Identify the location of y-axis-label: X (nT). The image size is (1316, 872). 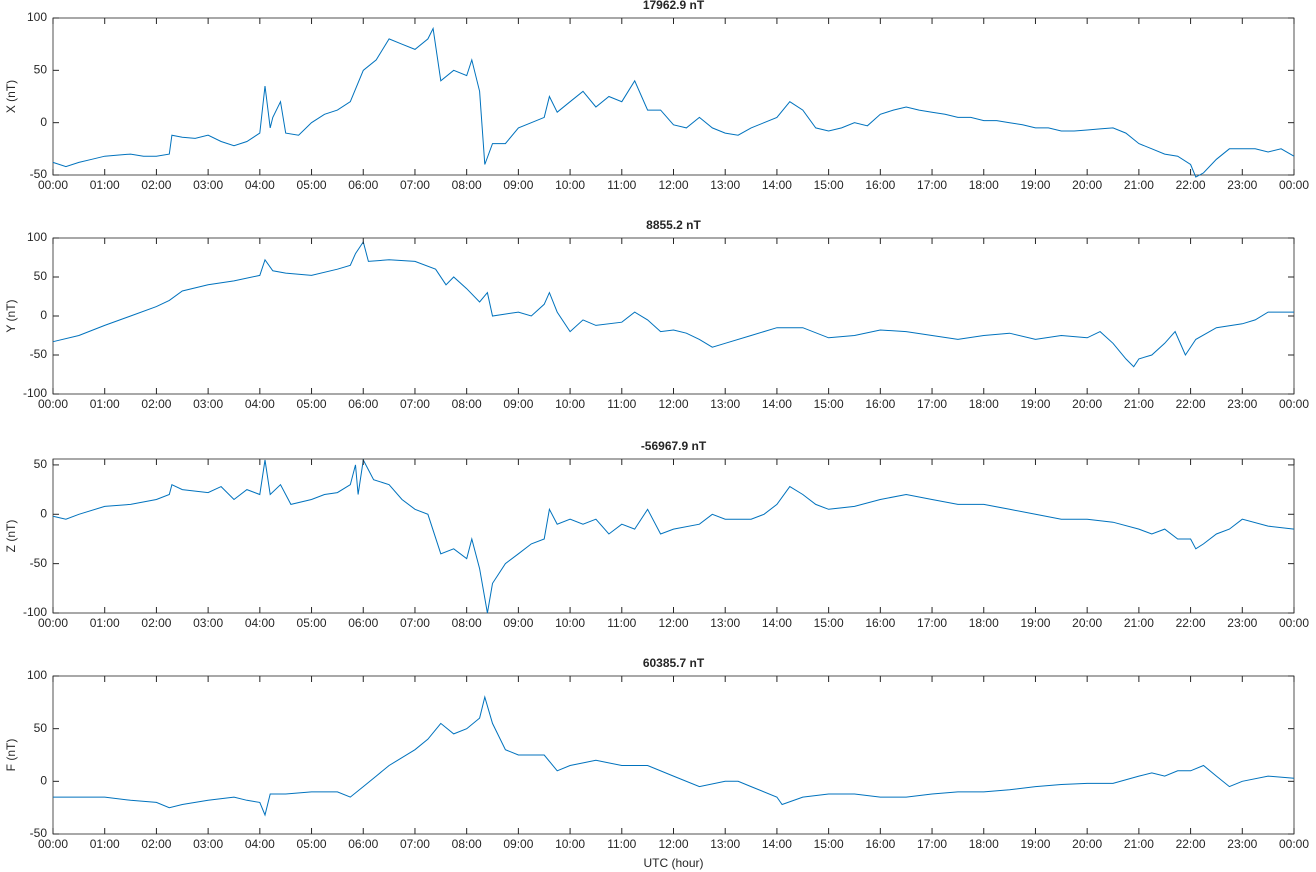
(11, 96).